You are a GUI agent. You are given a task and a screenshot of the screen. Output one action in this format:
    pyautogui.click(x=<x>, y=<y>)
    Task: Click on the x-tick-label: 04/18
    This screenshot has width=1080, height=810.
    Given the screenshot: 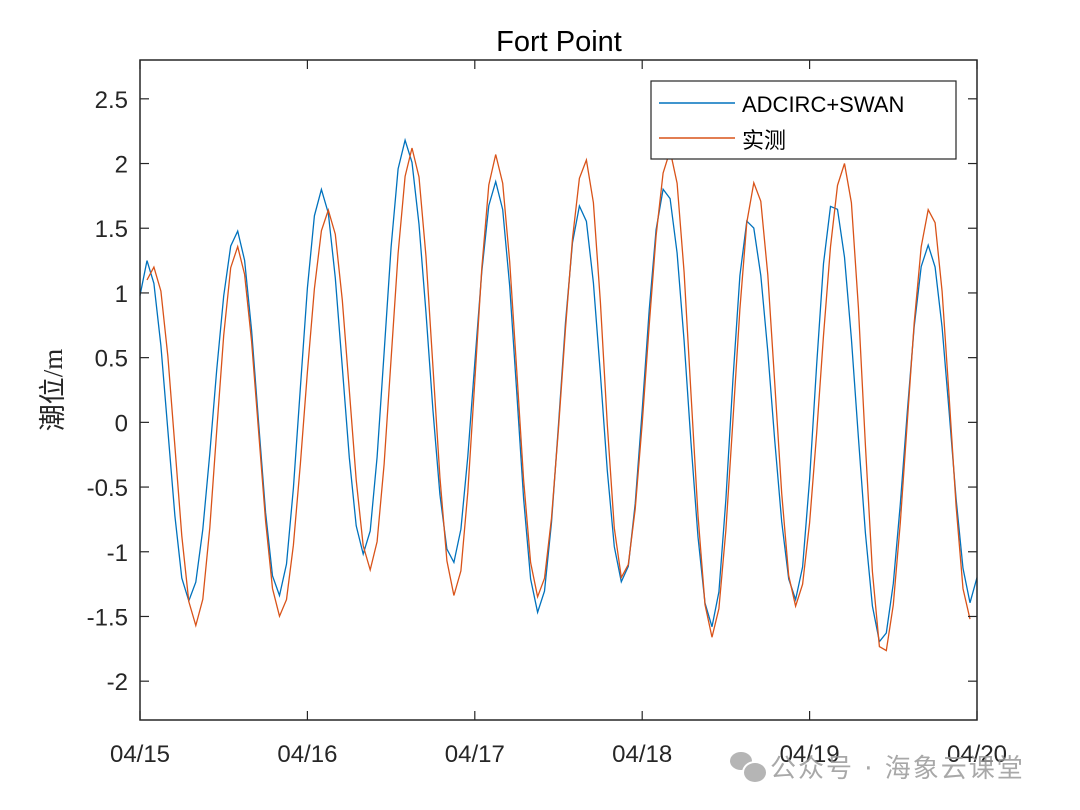 What is the action you would take?
    pyautogui.click(x=642, y=754)
    